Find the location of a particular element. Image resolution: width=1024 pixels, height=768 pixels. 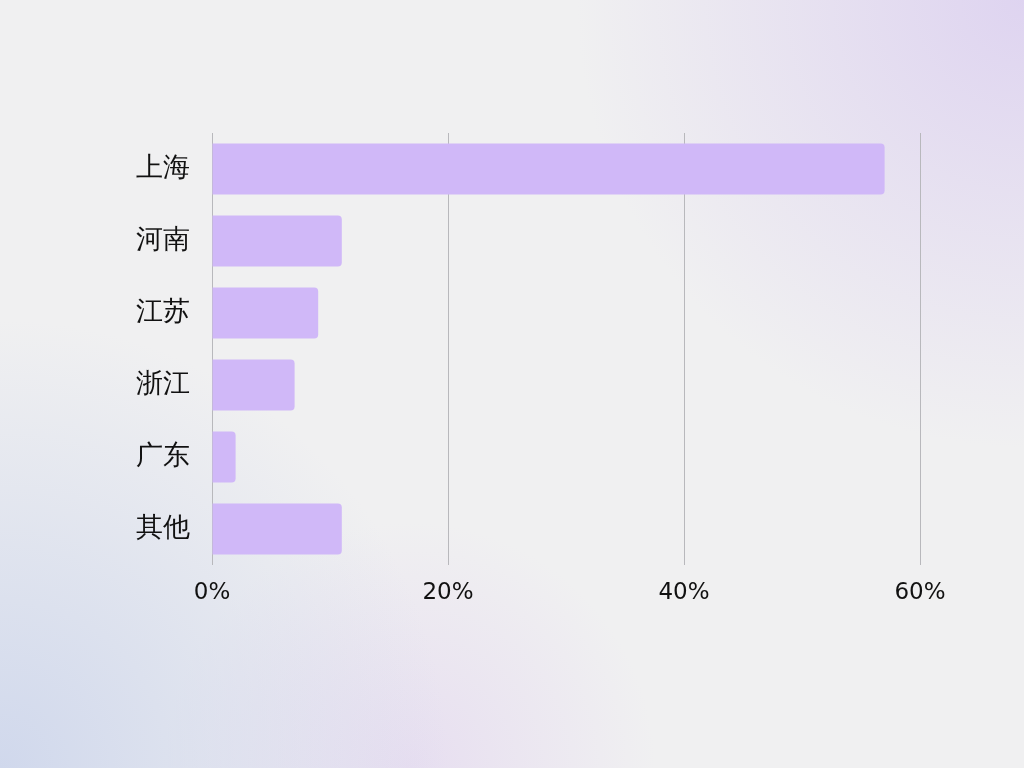

y-tick-label: 河南 is located at coordinates (163, 239).